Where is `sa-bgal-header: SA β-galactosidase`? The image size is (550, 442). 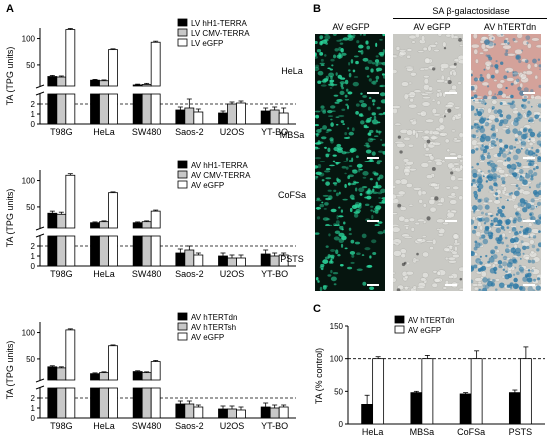 sa-bgal-header: SA β-galactosidase is located at coordinates (471, 11).